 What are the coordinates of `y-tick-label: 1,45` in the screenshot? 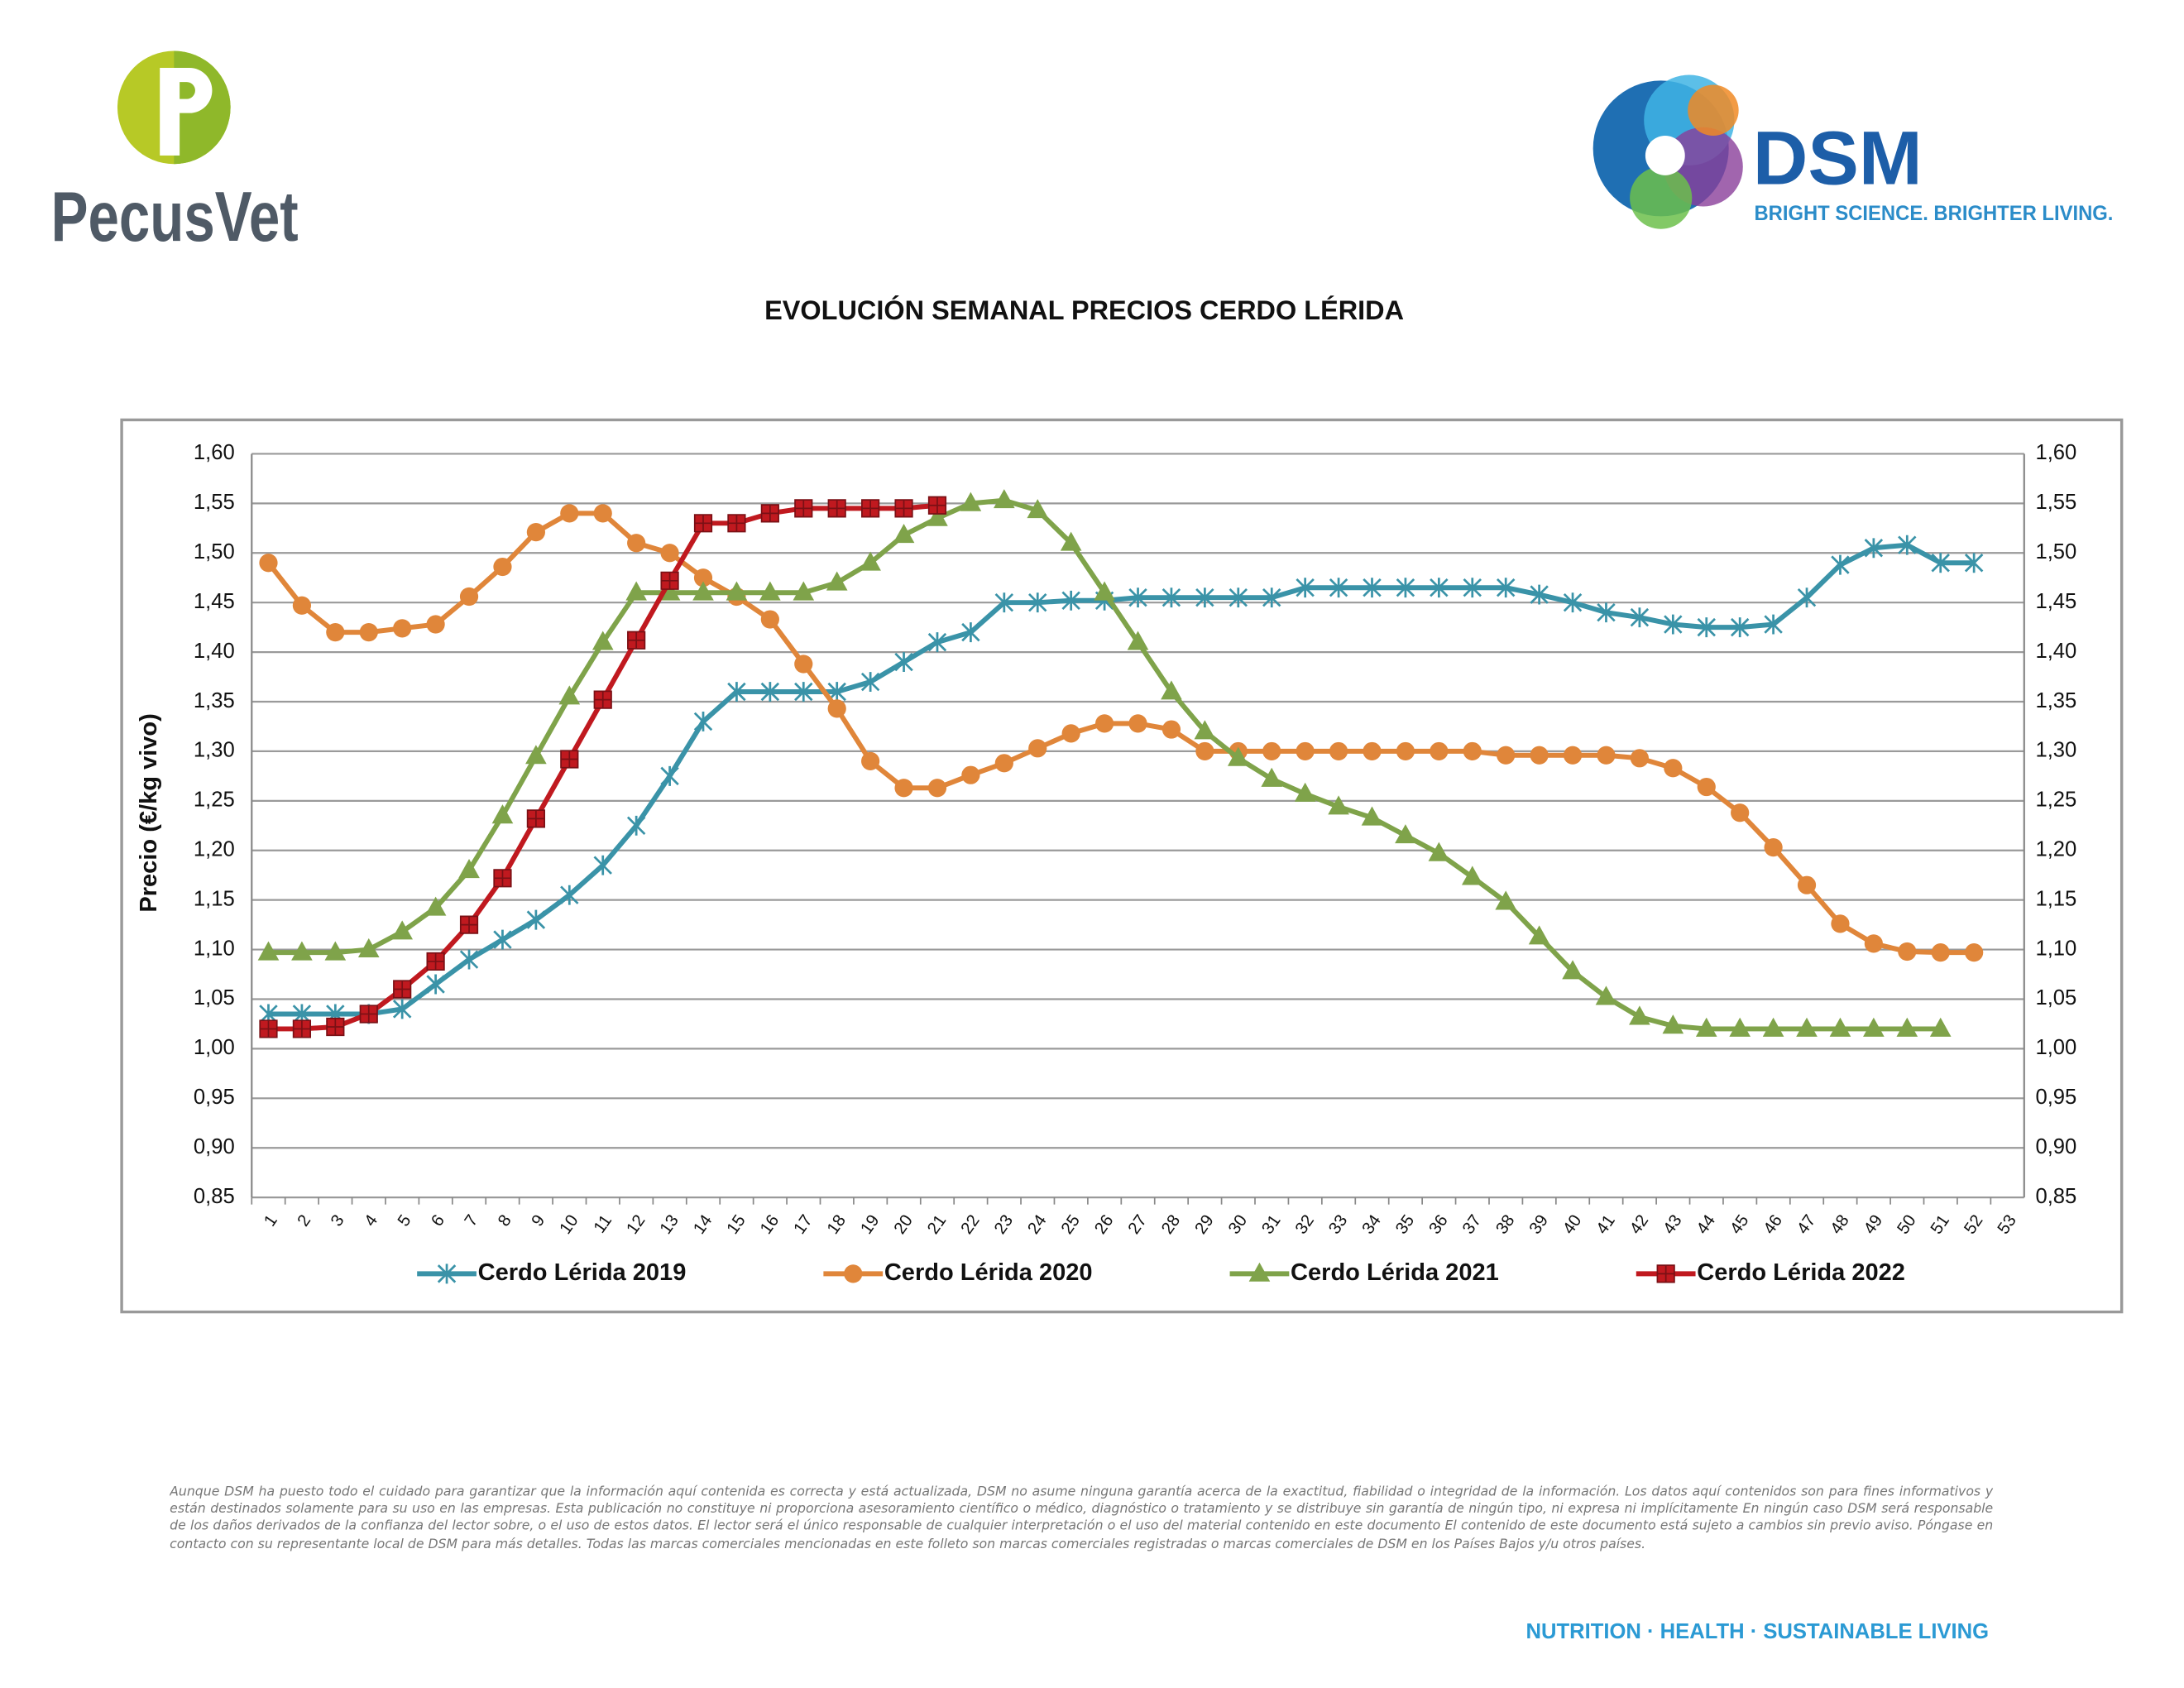 It's located at (214, 601).